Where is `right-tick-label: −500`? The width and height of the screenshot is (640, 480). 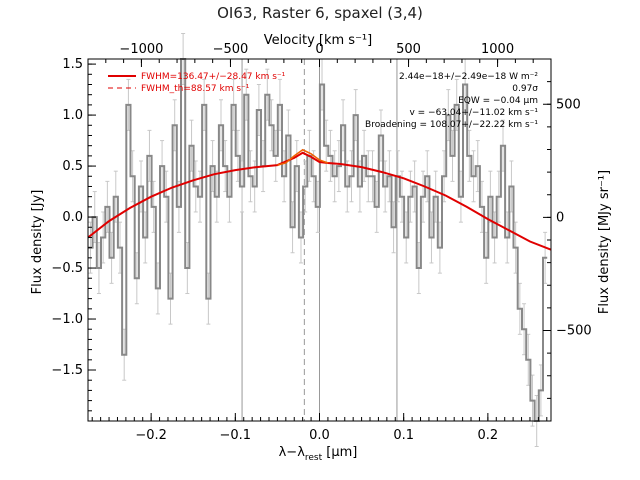 right-tick-label: −500 is located at coordinates (574, 331).